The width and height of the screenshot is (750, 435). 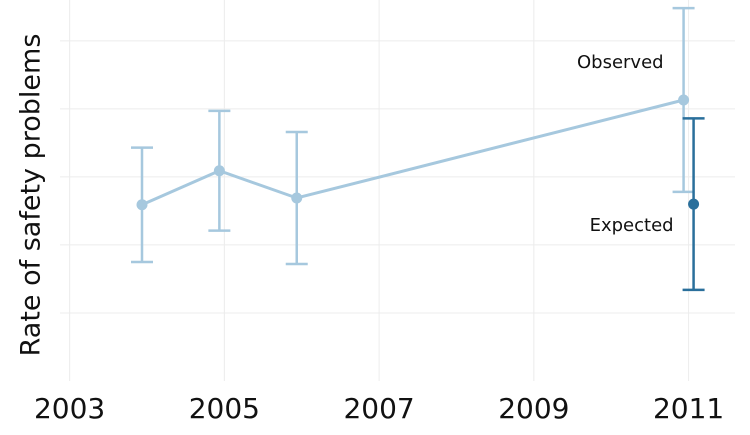 I want to click on y-axis-label: Rate of safety problems, so click(x=31, y=195).